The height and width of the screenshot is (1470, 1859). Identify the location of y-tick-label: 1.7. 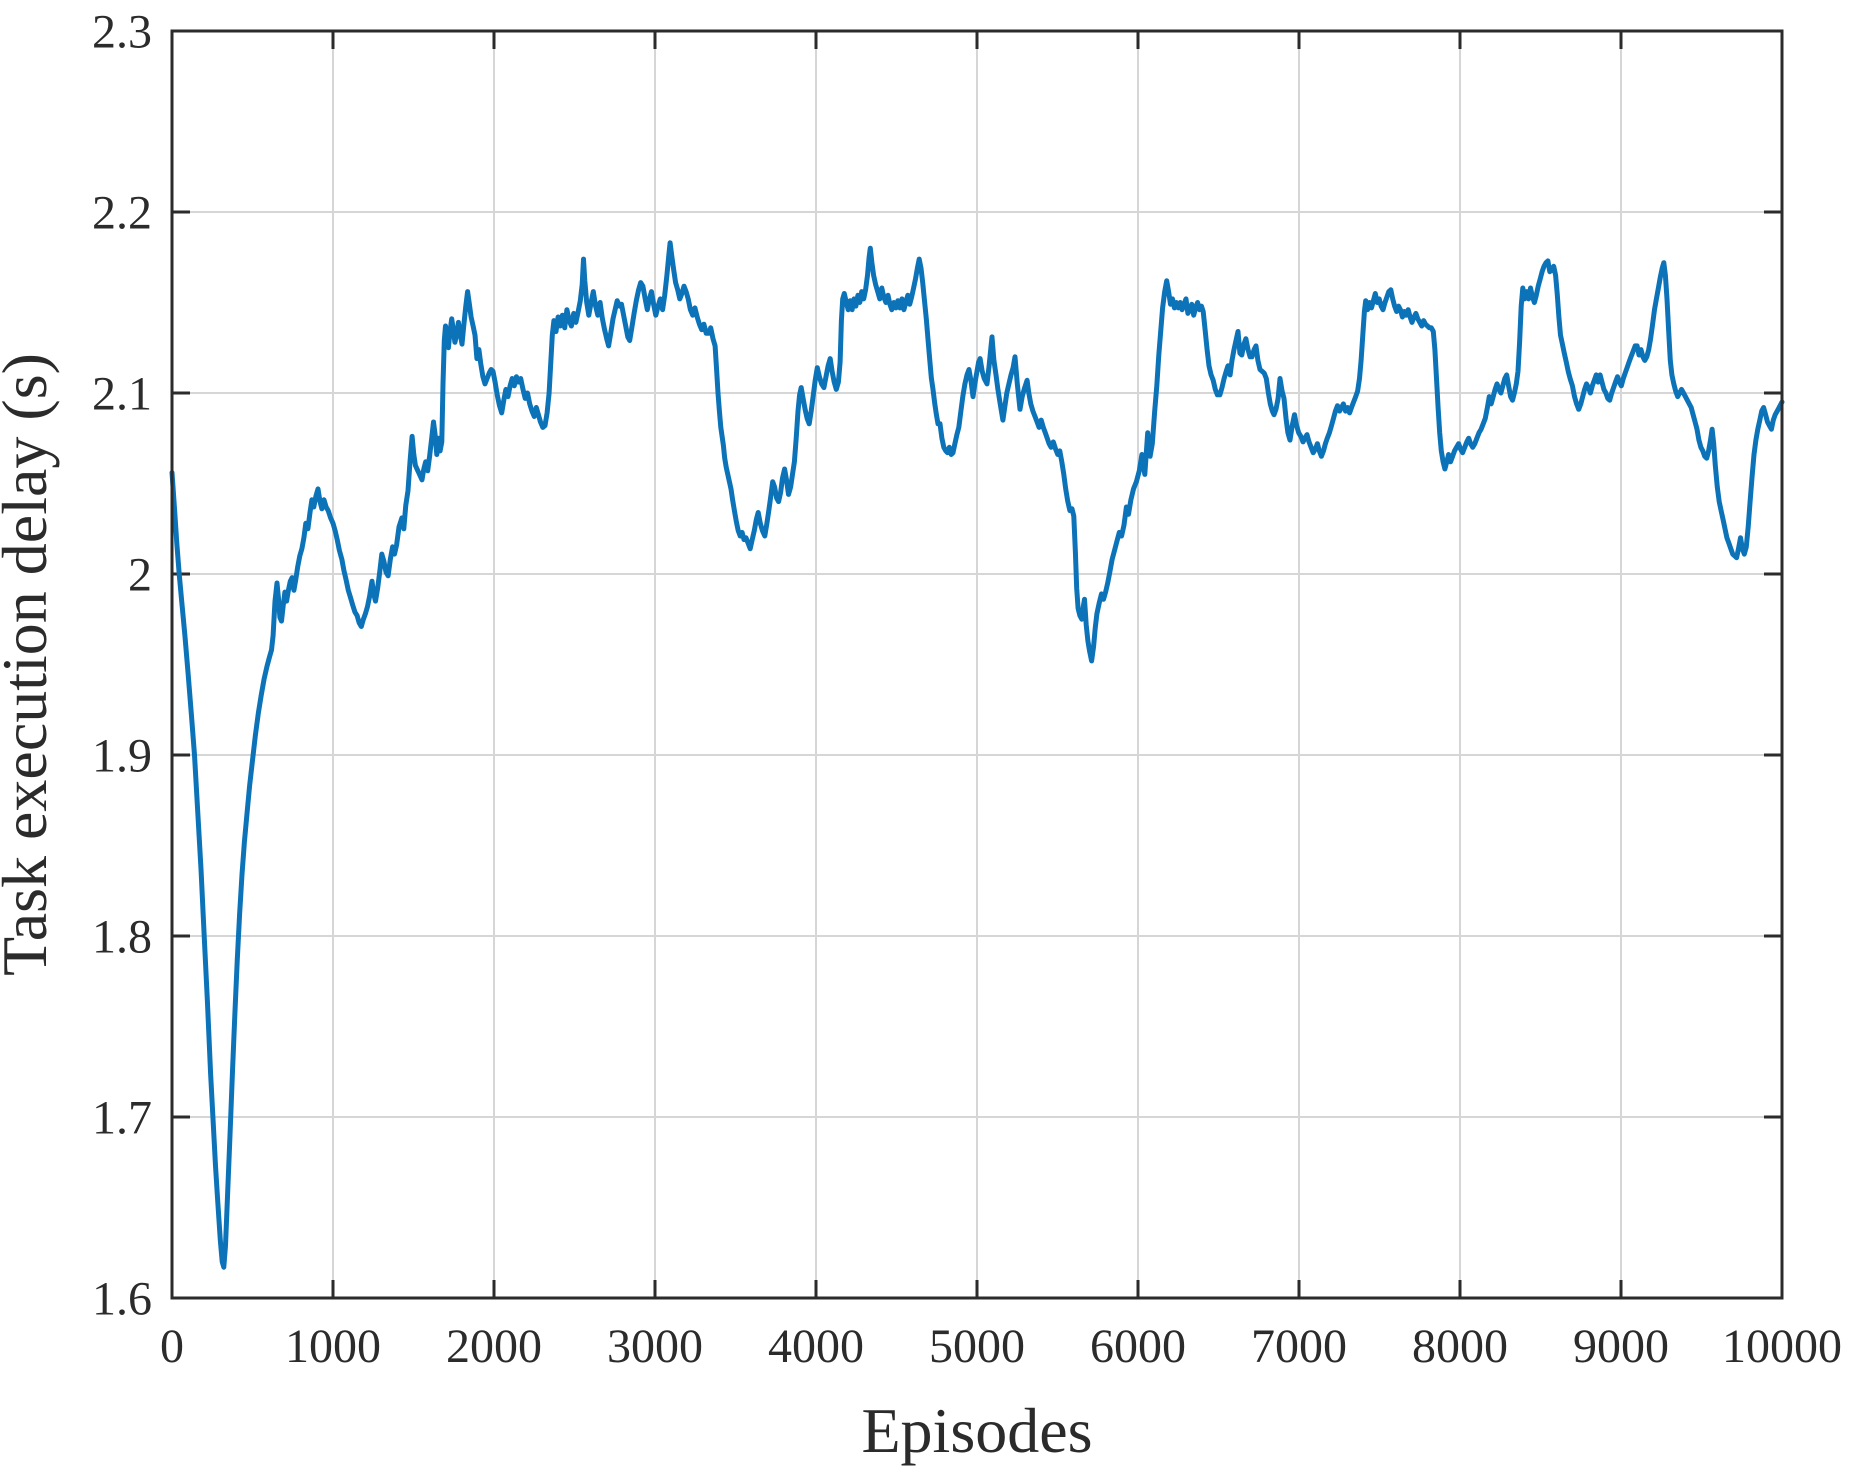
(122, 1118).